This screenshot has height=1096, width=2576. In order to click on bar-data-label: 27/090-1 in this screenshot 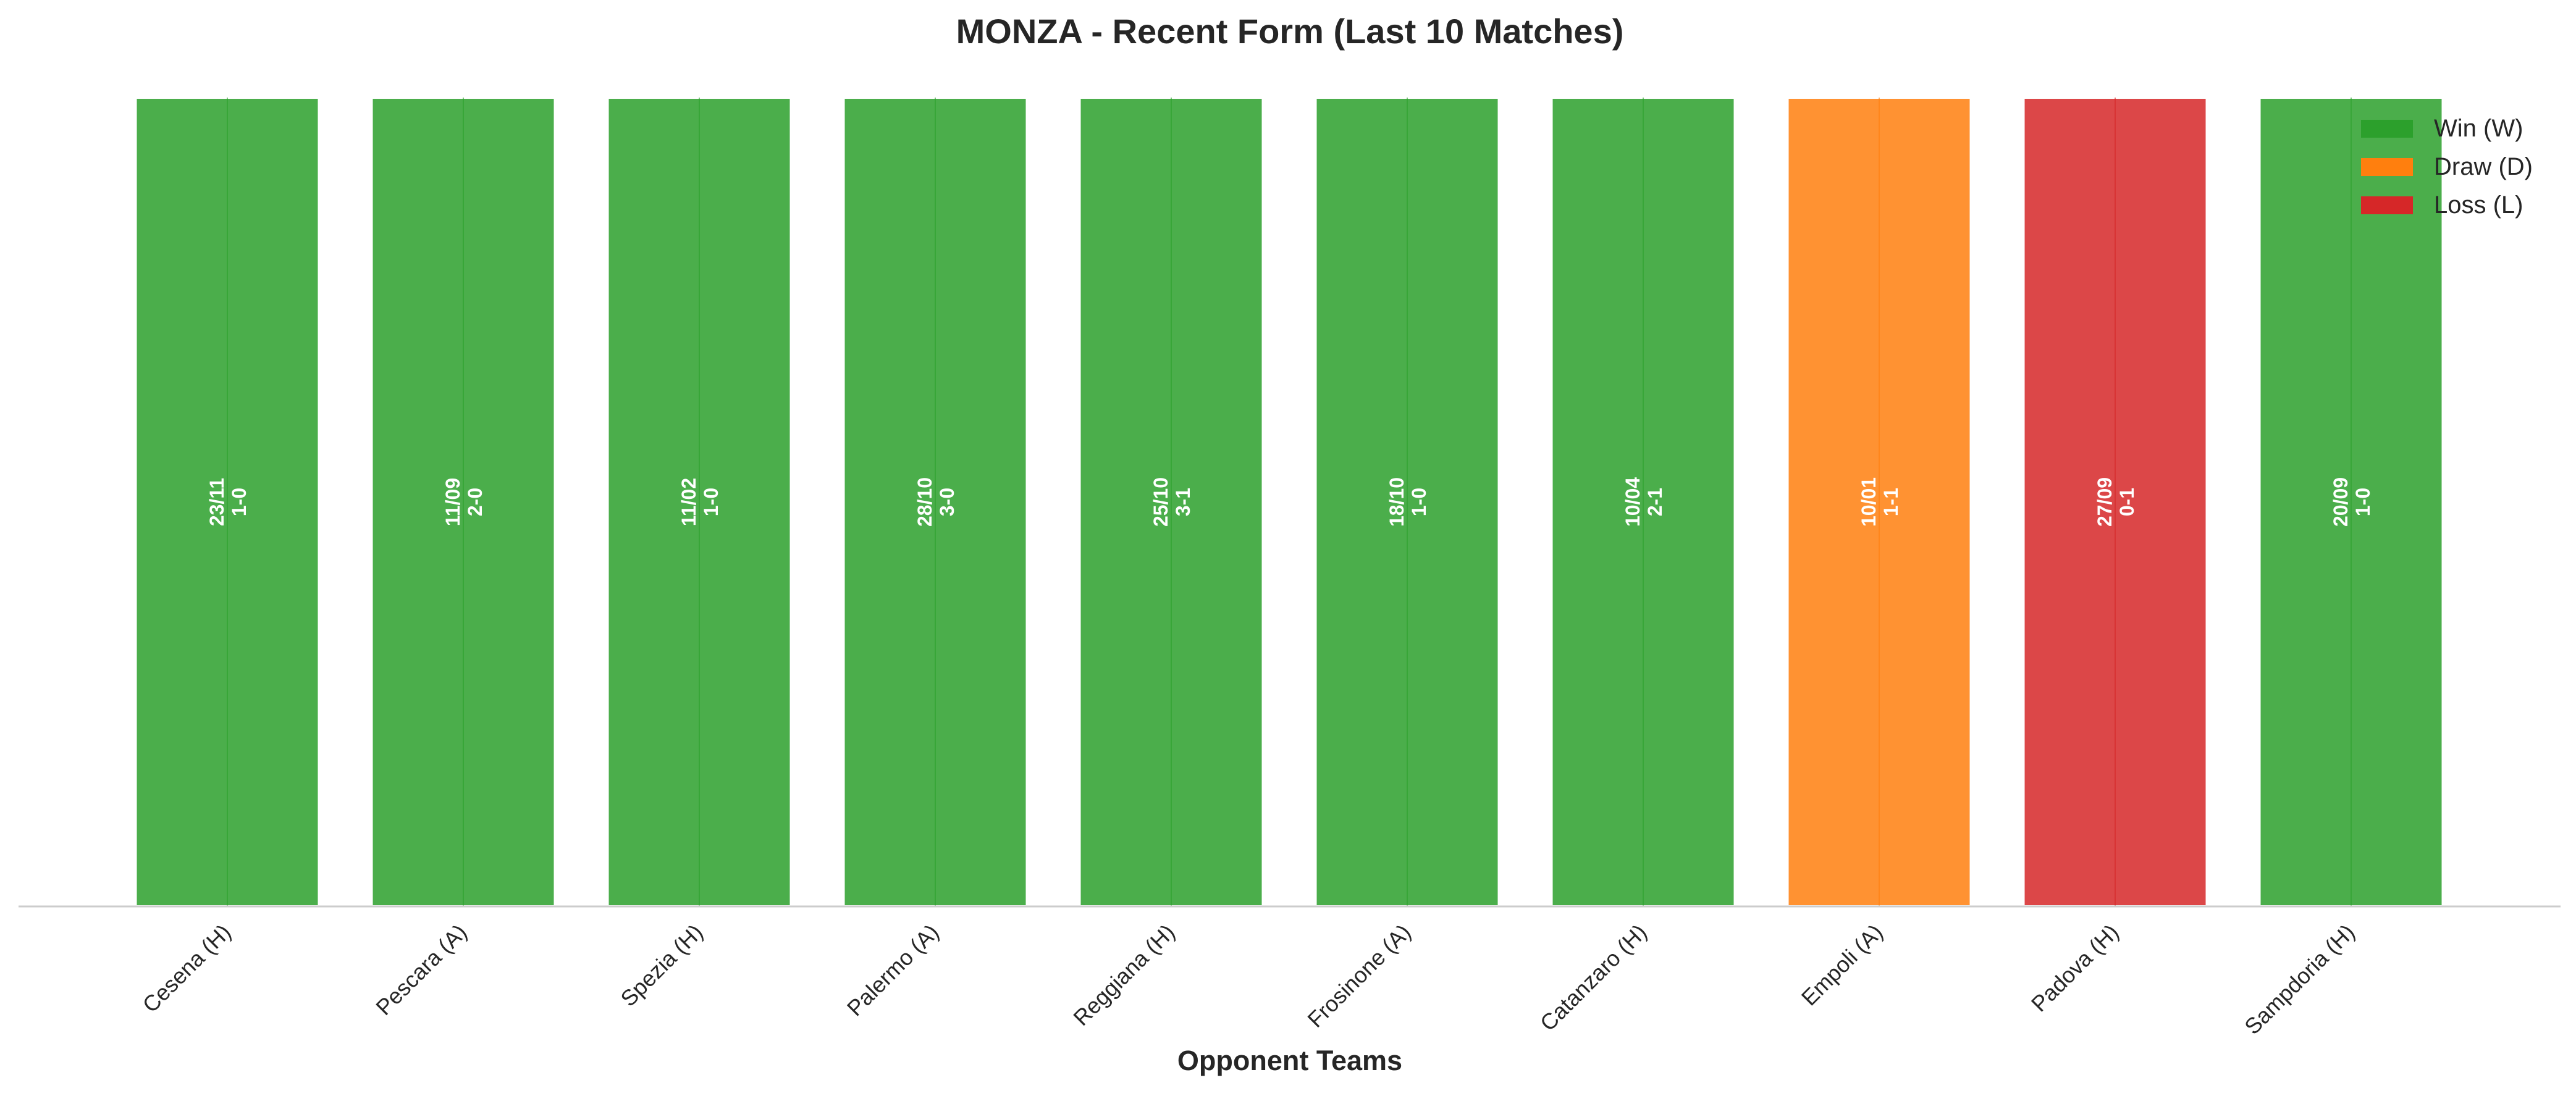, I will do `click(2116, 502)`.